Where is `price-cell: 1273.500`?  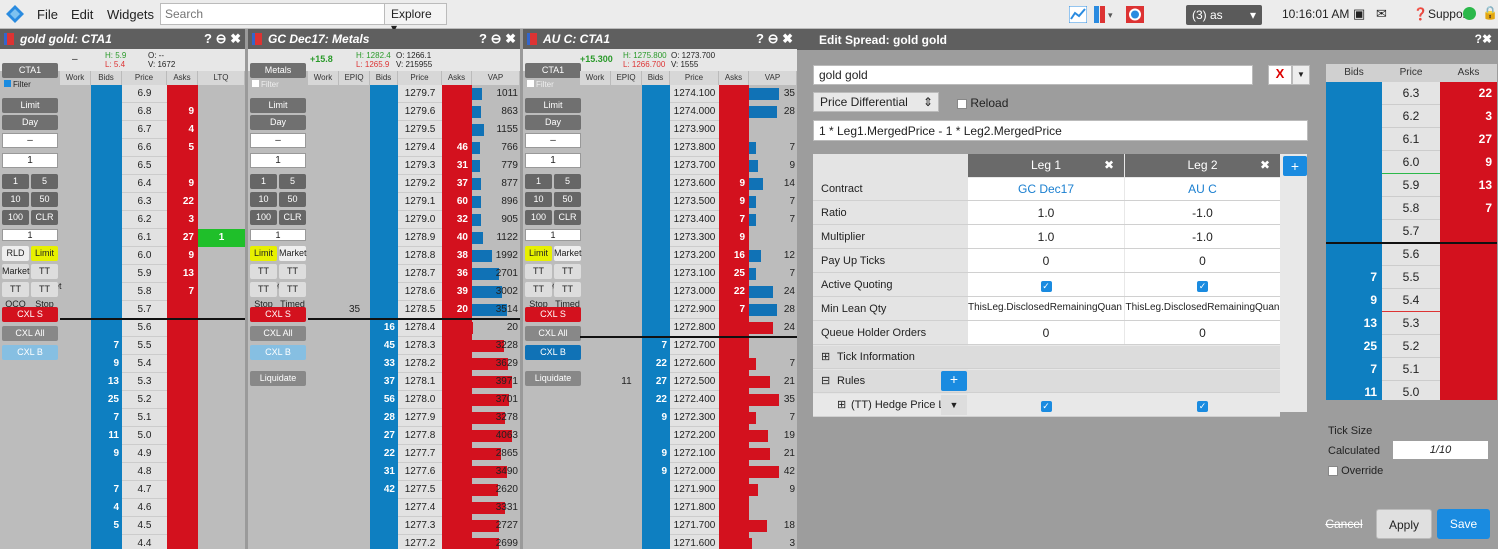
price-cell: 1273.500 is located at coordinates (694, 202).